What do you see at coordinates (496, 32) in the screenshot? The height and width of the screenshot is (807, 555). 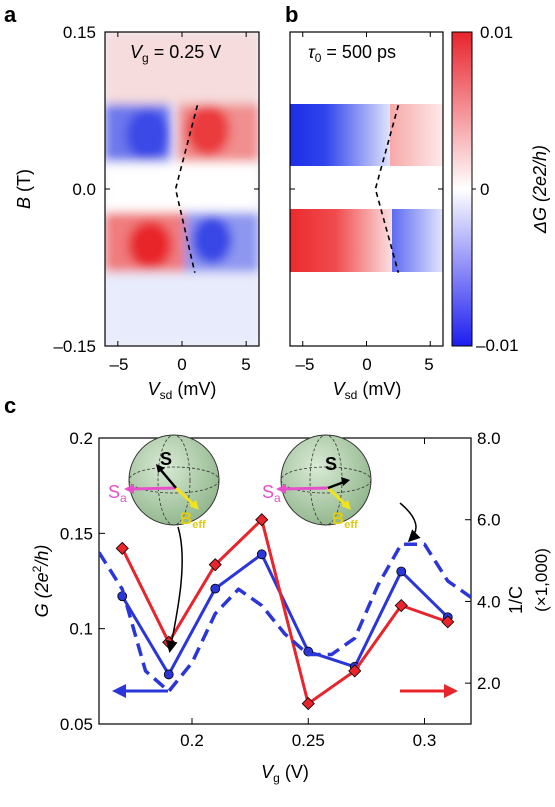 I see `colorbar-tick-top: 0.01` at bounding box center [496, 32].